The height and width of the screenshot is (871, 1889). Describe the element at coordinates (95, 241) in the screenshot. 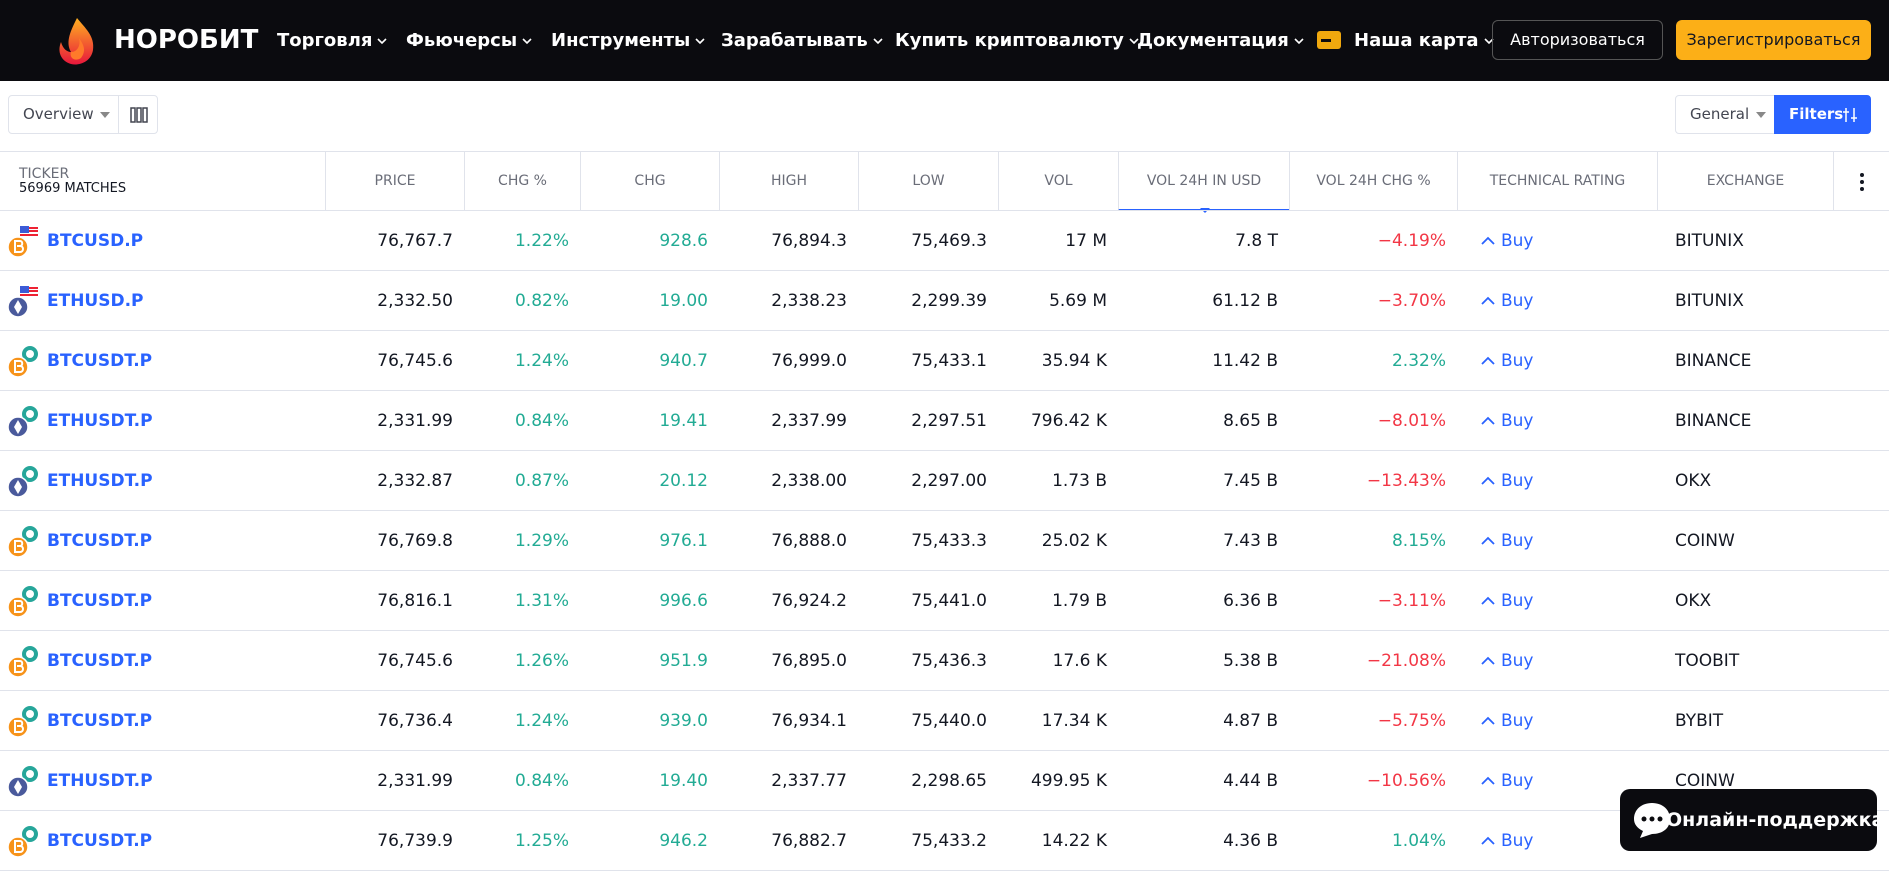

I see `ticker-link: BTCUSD.P` at that location.